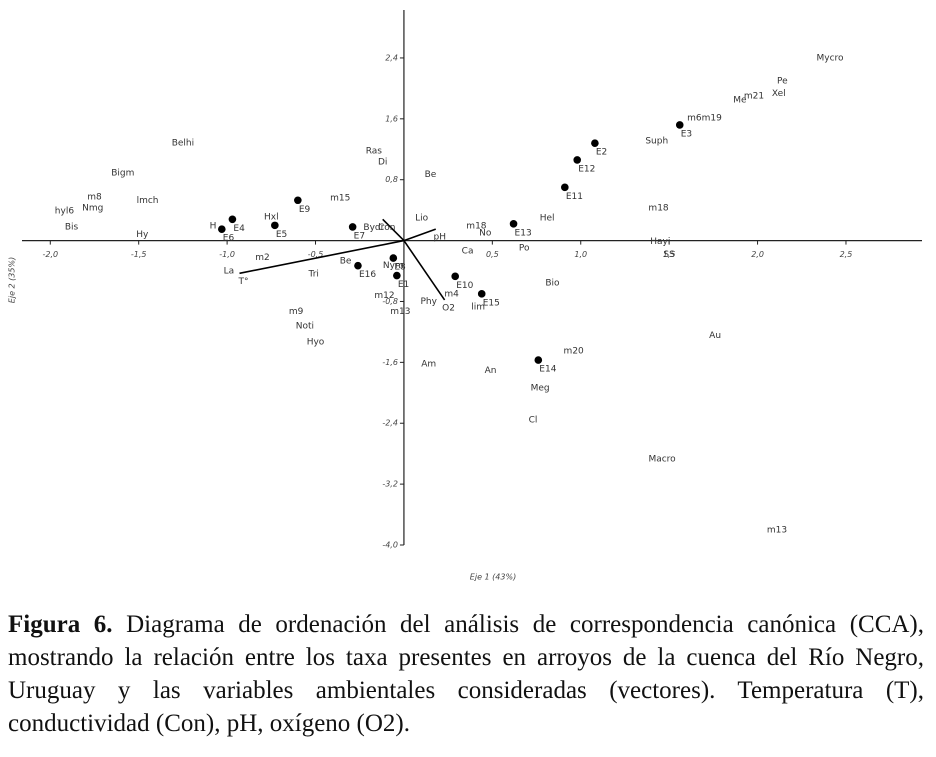 The width and height of the screenshot is (936, 757). Describe the element at coordinates (478, 307) in the screenshot. I see `taxon-label: lim` at that location.